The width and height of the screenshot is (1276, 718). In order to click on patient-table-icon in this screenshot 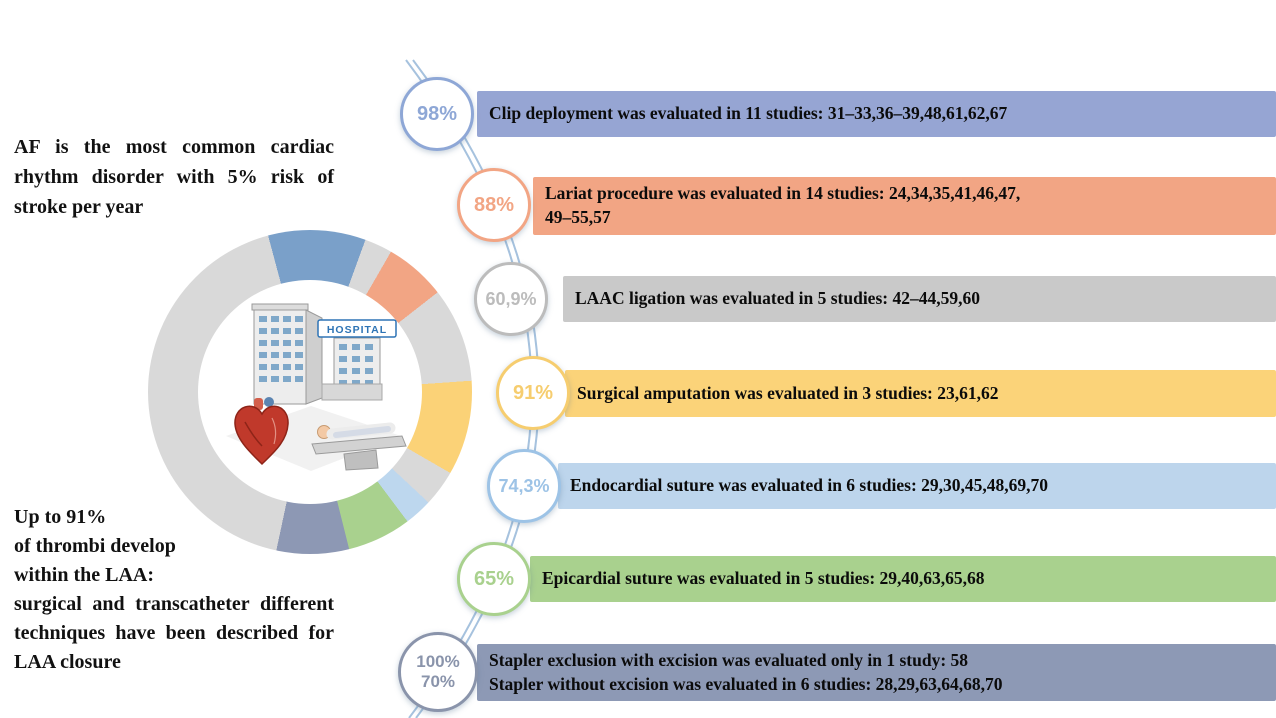, I will do `click(359, 446)`.